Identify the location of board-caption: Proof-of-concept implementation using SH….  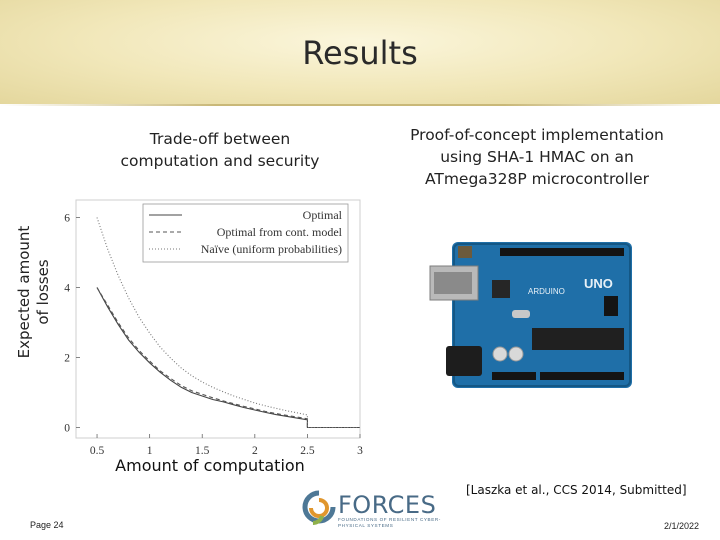
(537, 157).